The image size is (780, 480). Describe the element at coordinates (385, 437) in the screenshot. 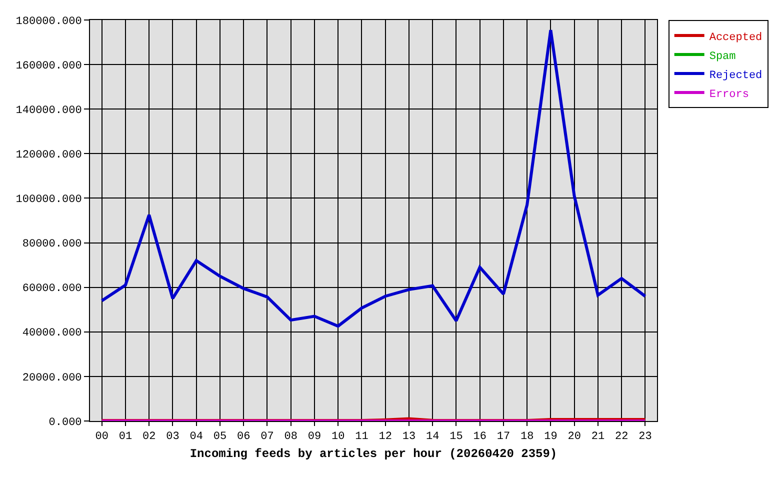

I see `x-tick-label: 12` at that location.